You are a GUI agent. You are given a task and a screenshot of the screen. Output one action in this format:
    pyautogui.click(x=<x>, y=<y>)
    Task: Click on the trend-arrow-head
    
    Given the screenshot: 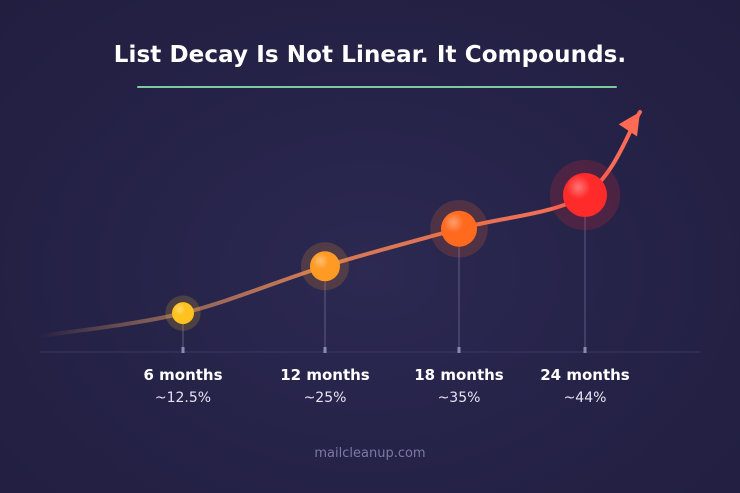 What is the action you would take?
    pyautogui.click(x=629, y=124)
    